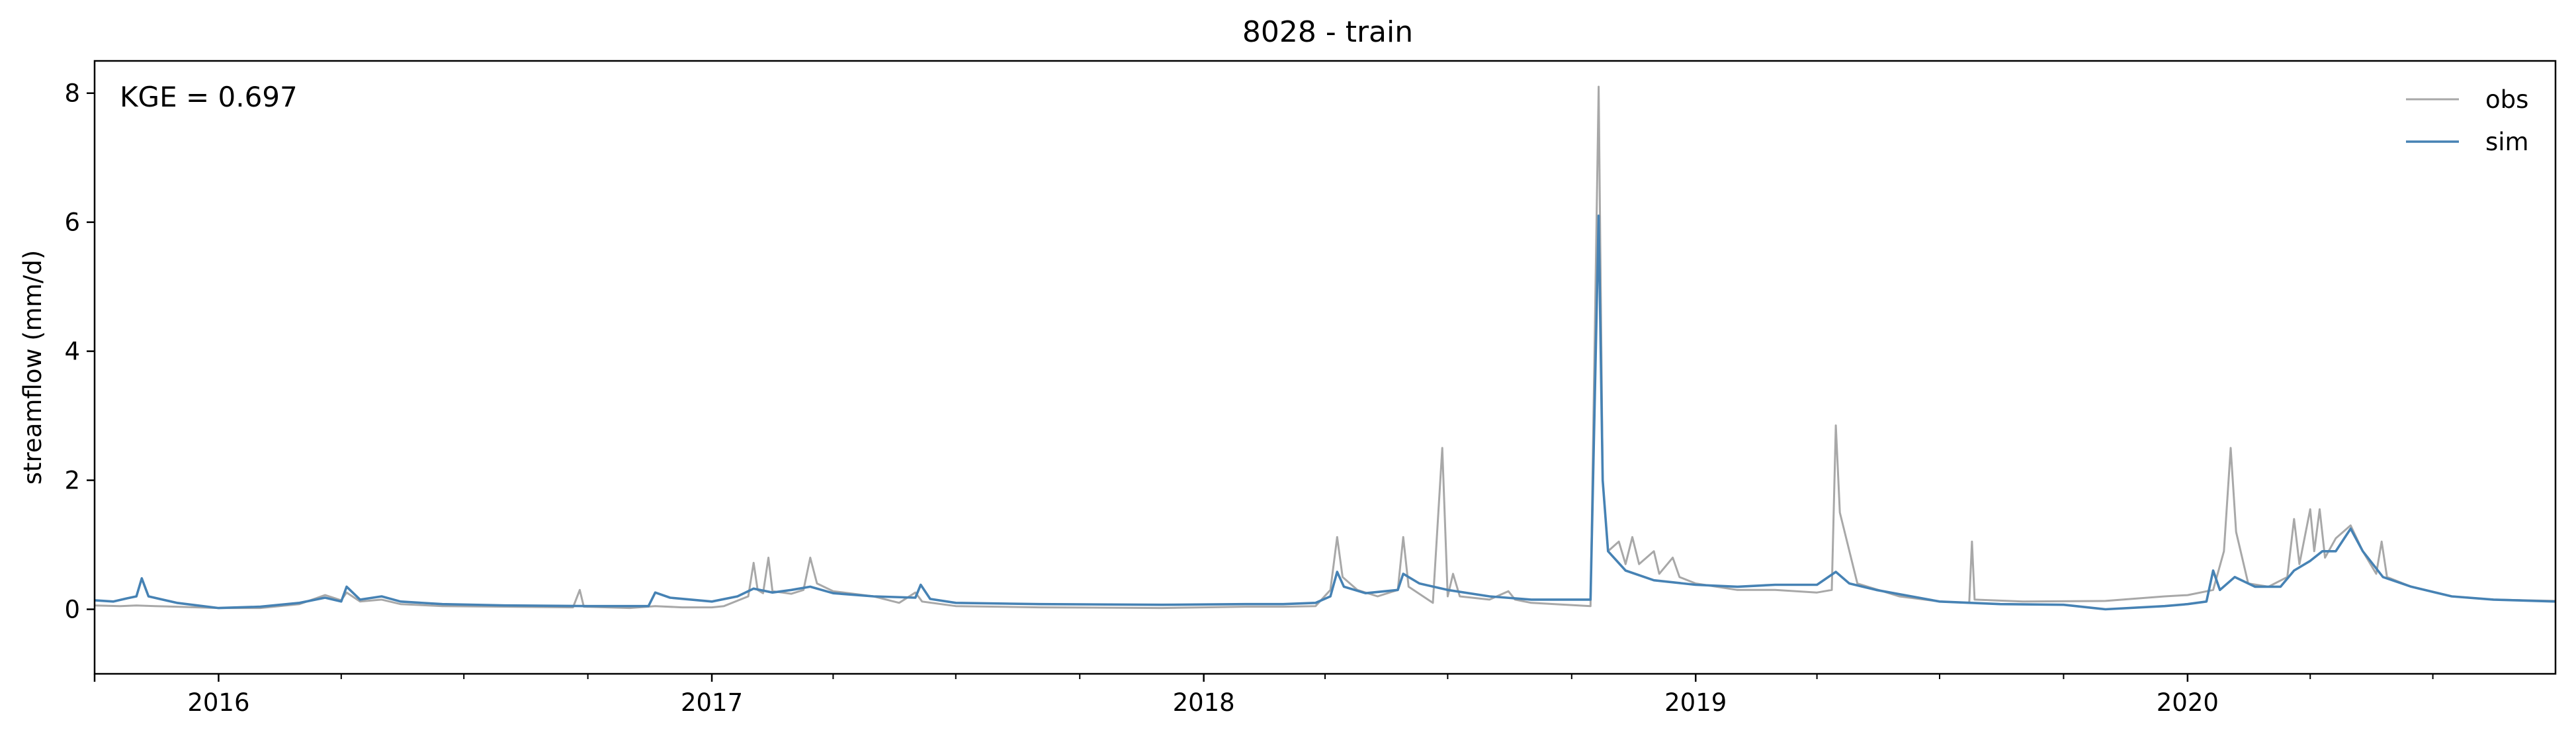 This screenshot has height=740, width=2576. Describe the element at coordinates (72, 481) in the screenshot. I see `y-tick-label: 2` at that location.